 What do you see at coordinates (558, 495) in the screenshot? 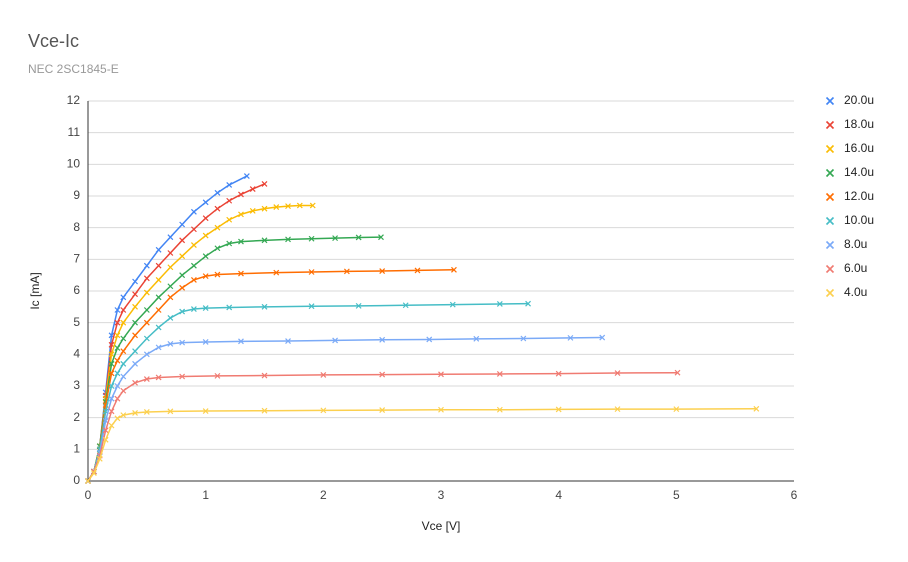
I see `x-tick-label: 4` at bounding box center [558, 495].